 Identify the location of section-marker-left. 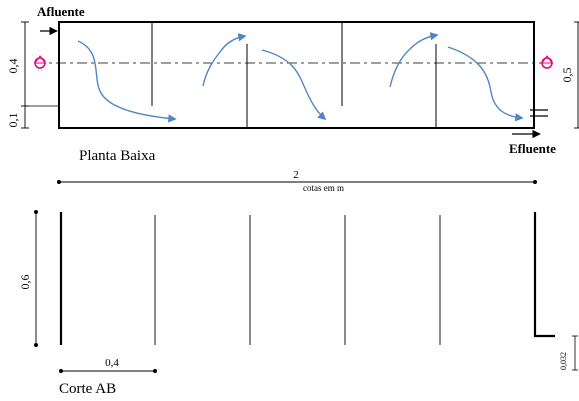
(40, 62).